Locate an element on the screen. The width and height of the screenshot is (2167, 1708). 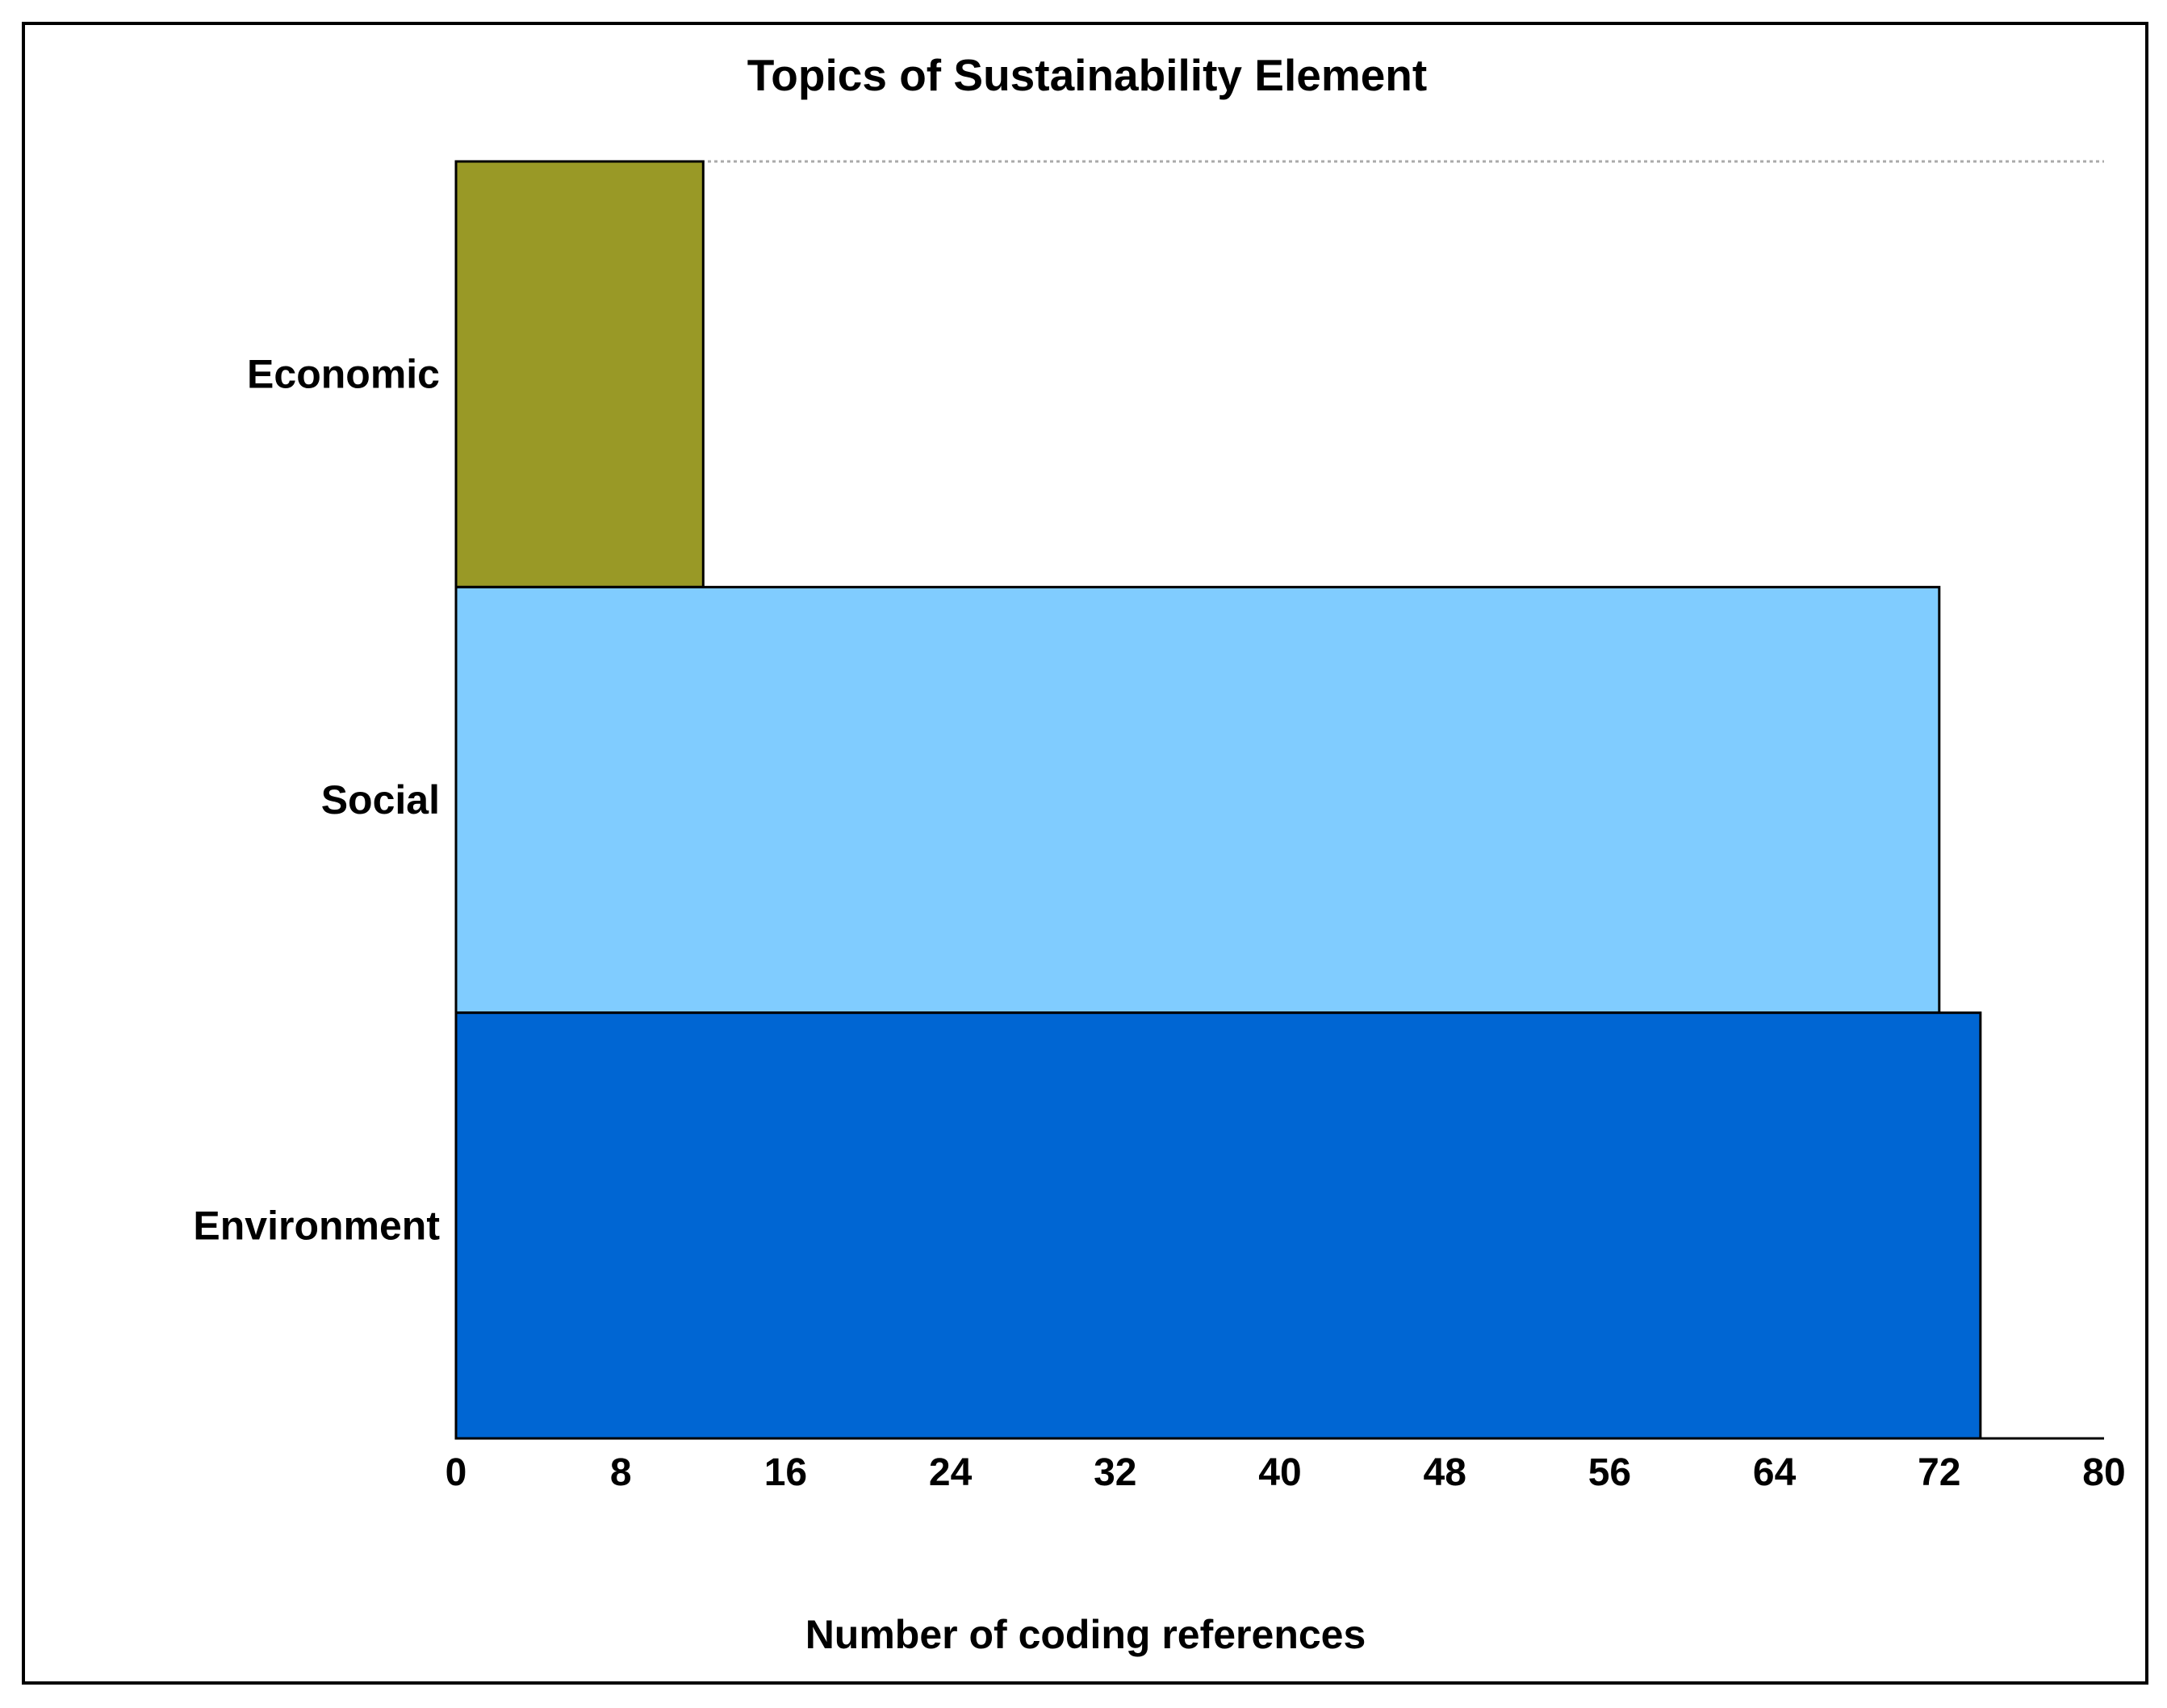
category-label-economic: Economic is located at coordinates (343, 375).